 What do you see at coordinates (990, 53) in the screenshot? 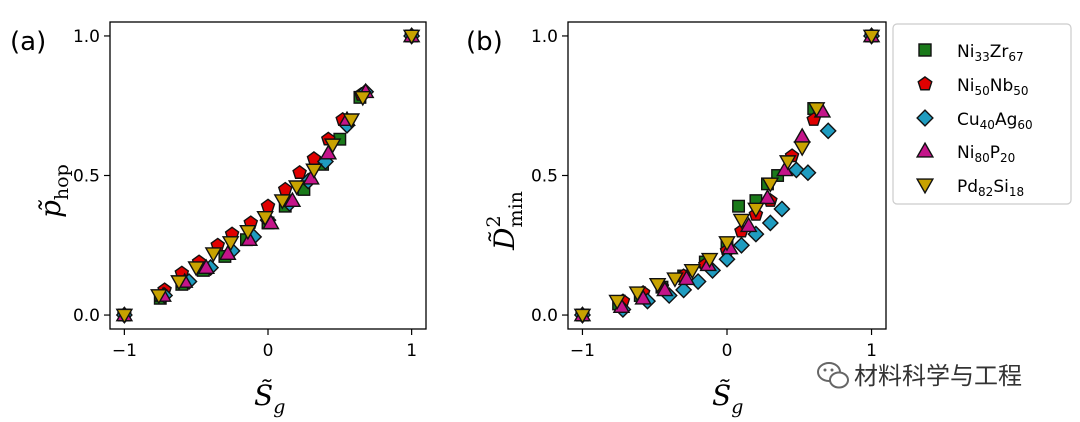
I see `legend-entry-0: Ni33Zr67` at bounding box center [990, 53].